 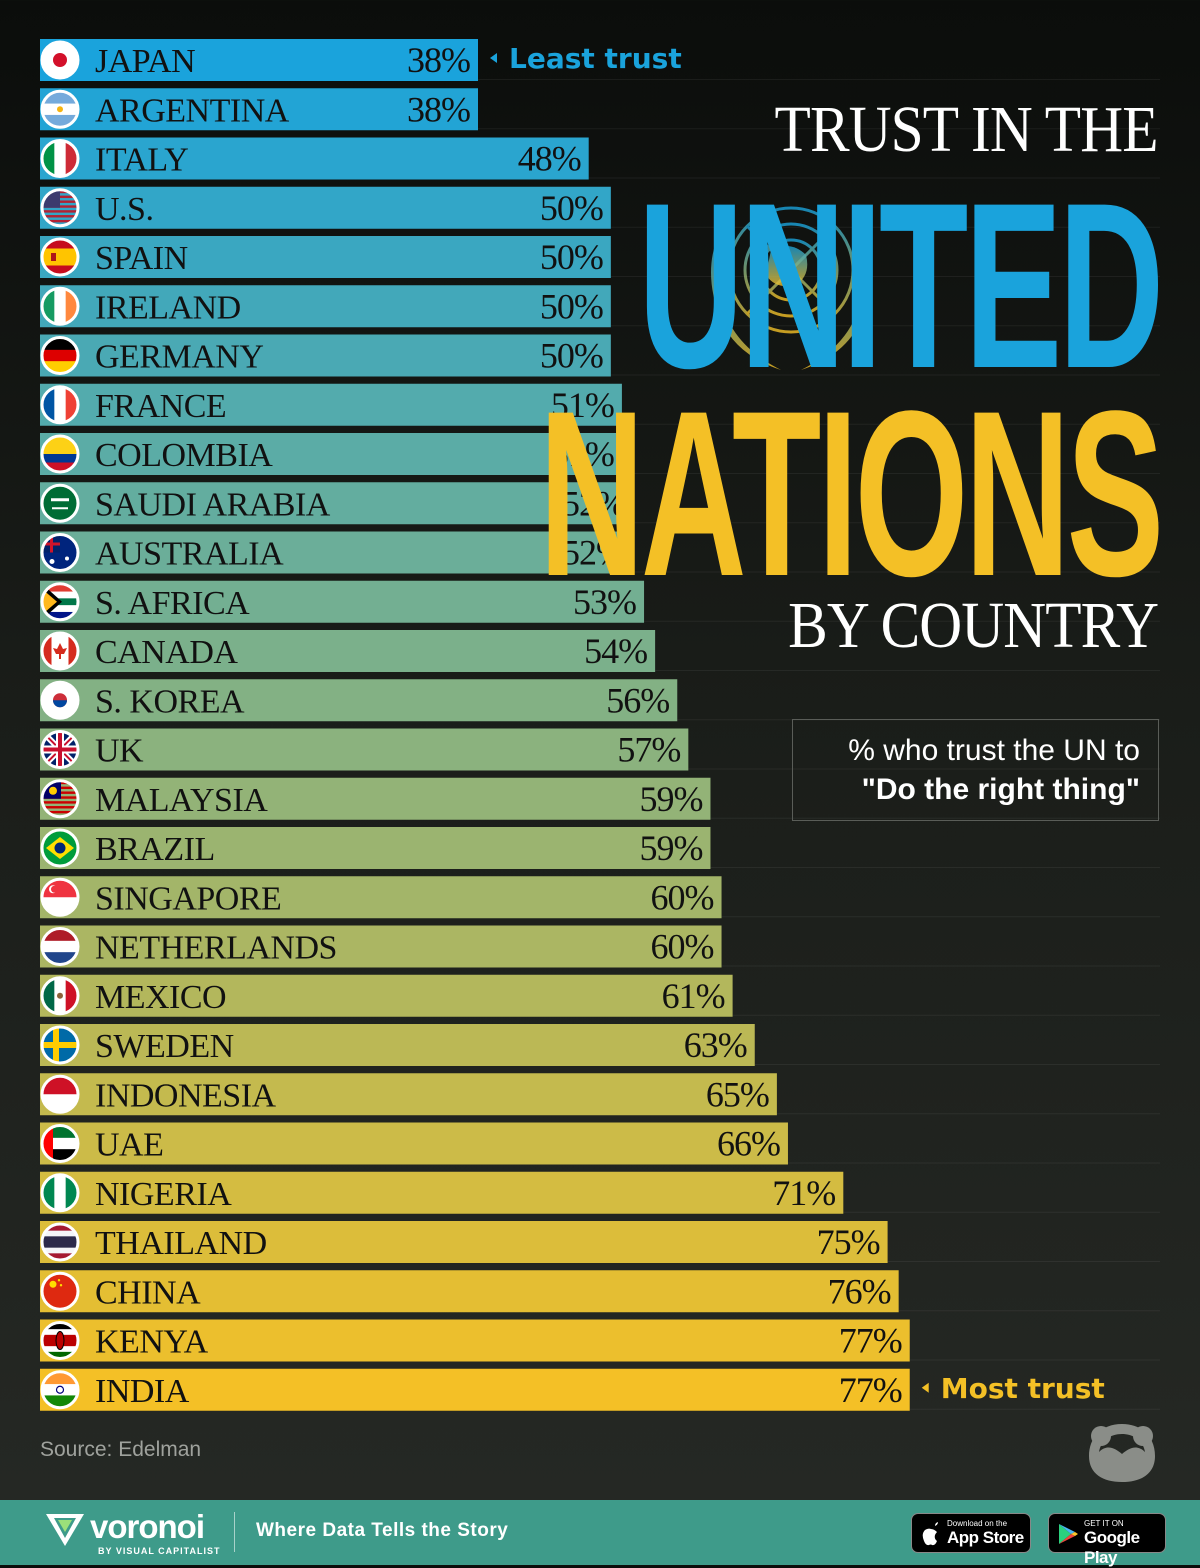 I want to click on bar-value: 50%, so click(x=571, y=257).